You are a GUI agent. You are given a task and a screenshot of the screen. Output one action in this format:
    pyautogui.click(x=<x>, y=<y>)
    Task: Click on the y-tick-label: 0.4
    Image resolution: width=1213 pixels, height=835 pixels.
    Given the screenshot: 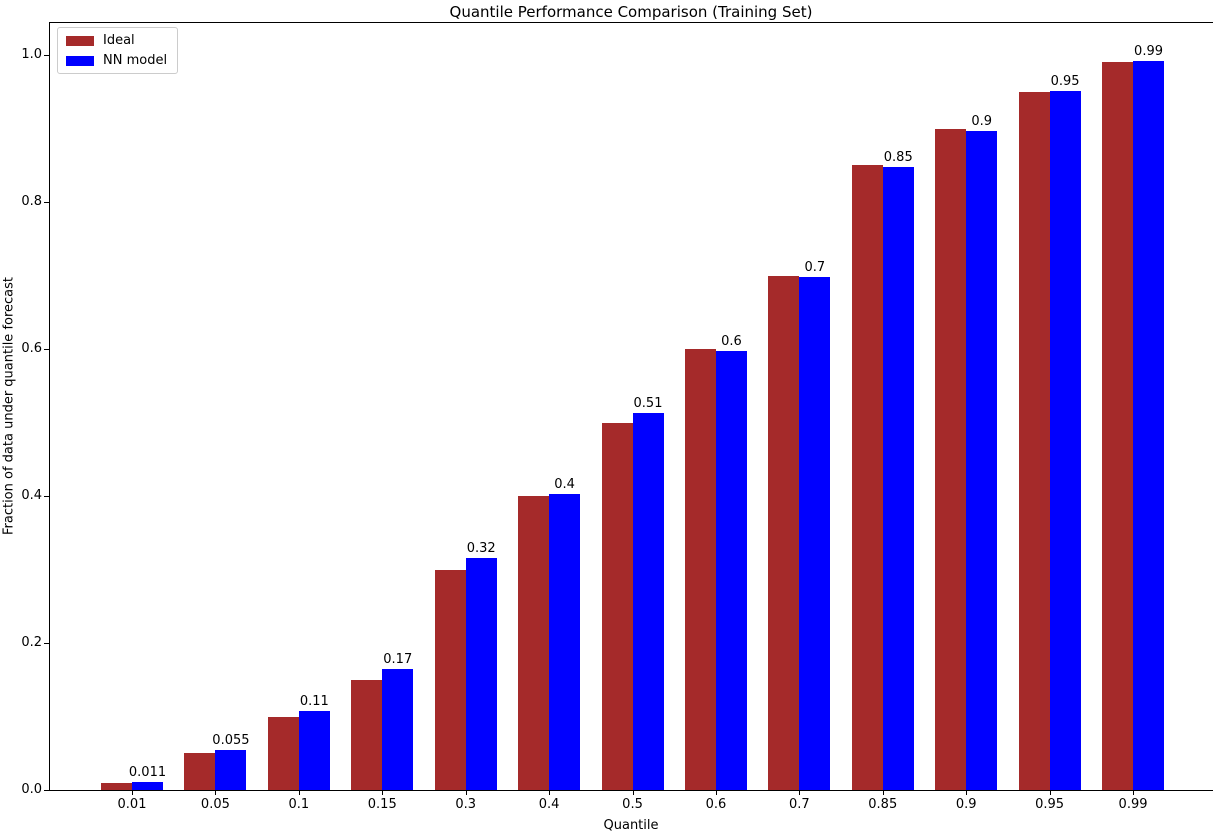 What is the action you would take?
    pyautogui.click(x=31, y=495)
    